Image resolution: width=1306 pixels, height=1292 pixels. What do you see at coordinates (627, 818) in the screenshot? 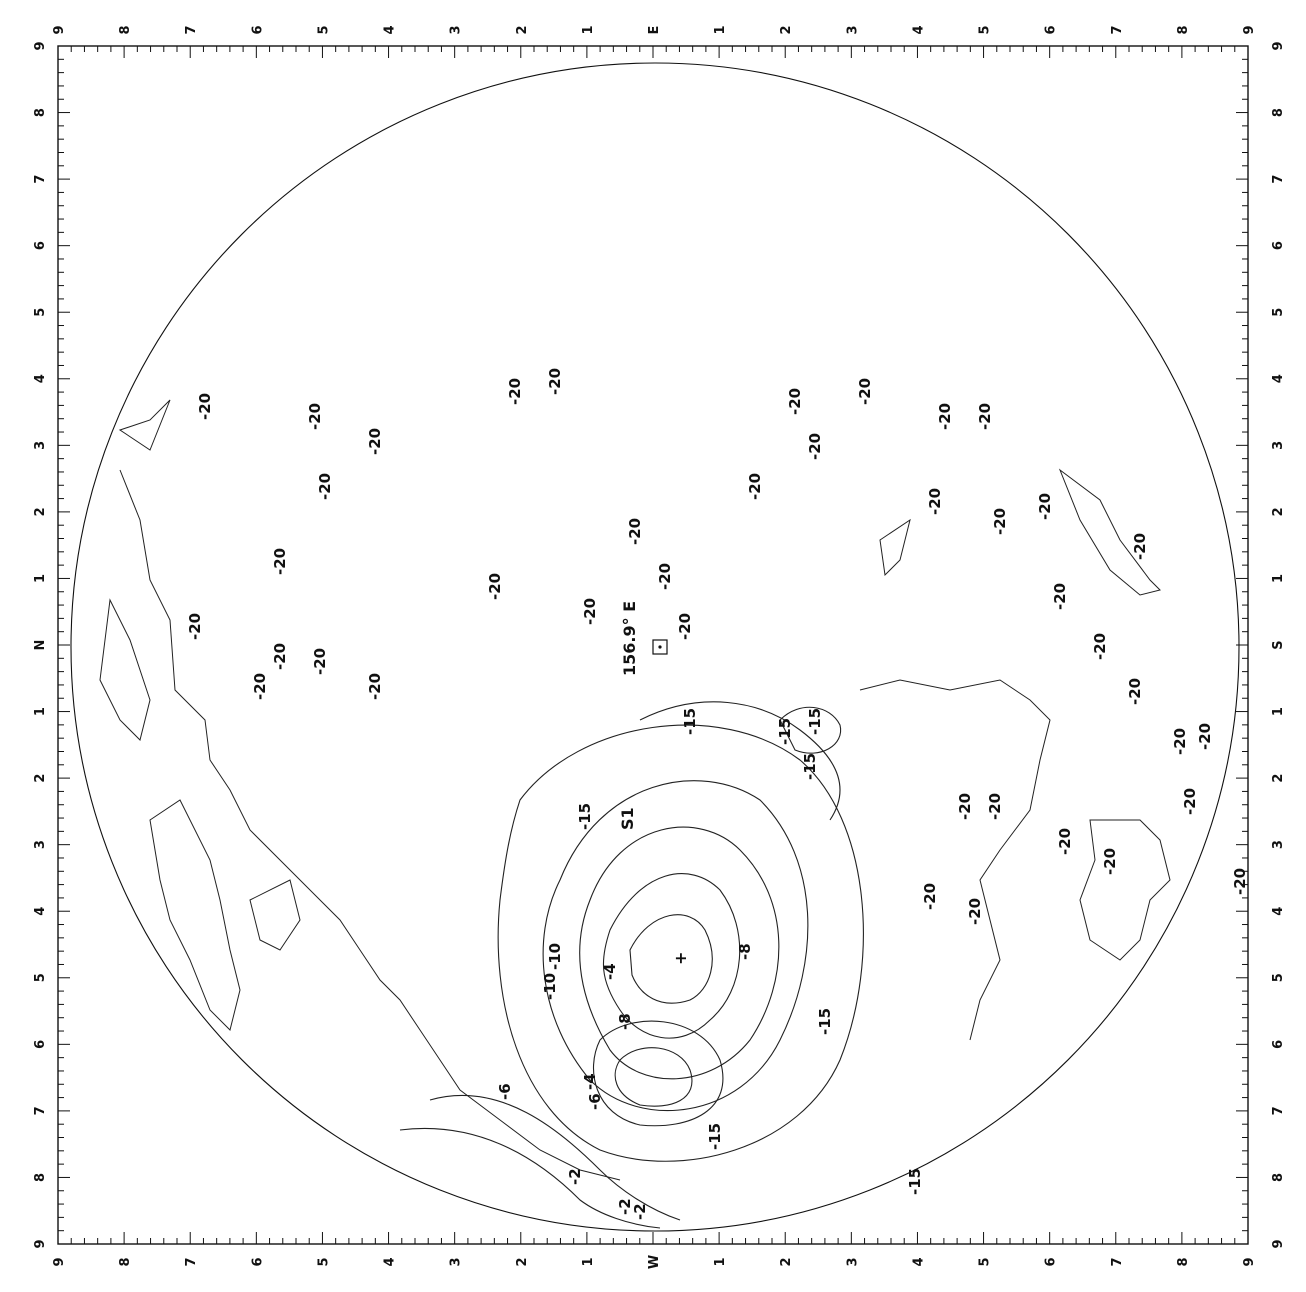
I see `sensor-label: S1` at bounding box center [627, 818].